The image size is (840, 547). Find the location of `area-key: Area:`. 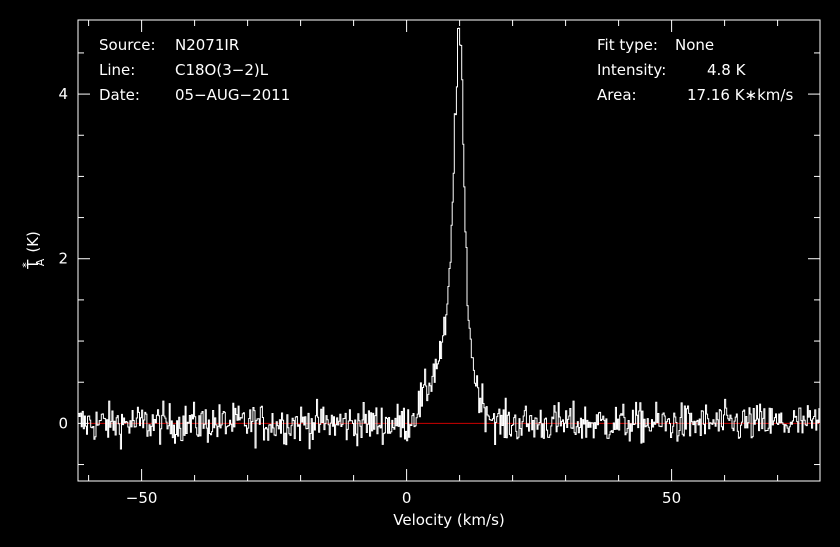

area-key: Area: is located at coordinates (617, 95).